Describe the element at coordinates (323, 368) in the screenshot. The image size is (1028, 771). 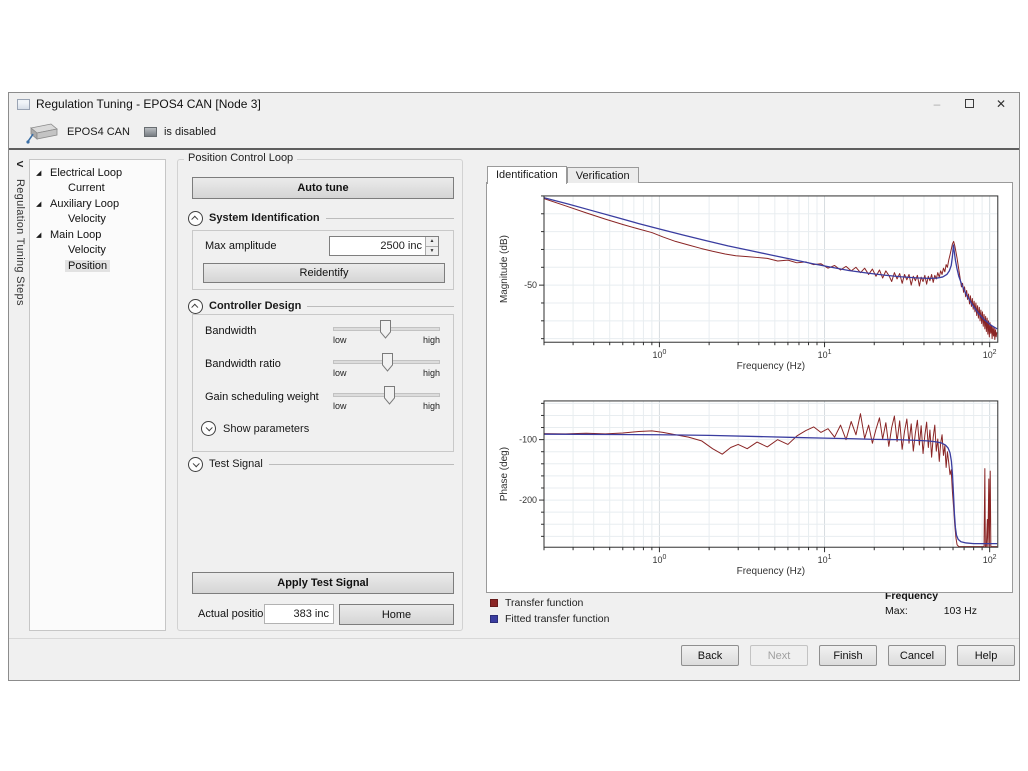
I see `bandwidth-ratio-slider-row: Bandwidth ratio low high` at that location.